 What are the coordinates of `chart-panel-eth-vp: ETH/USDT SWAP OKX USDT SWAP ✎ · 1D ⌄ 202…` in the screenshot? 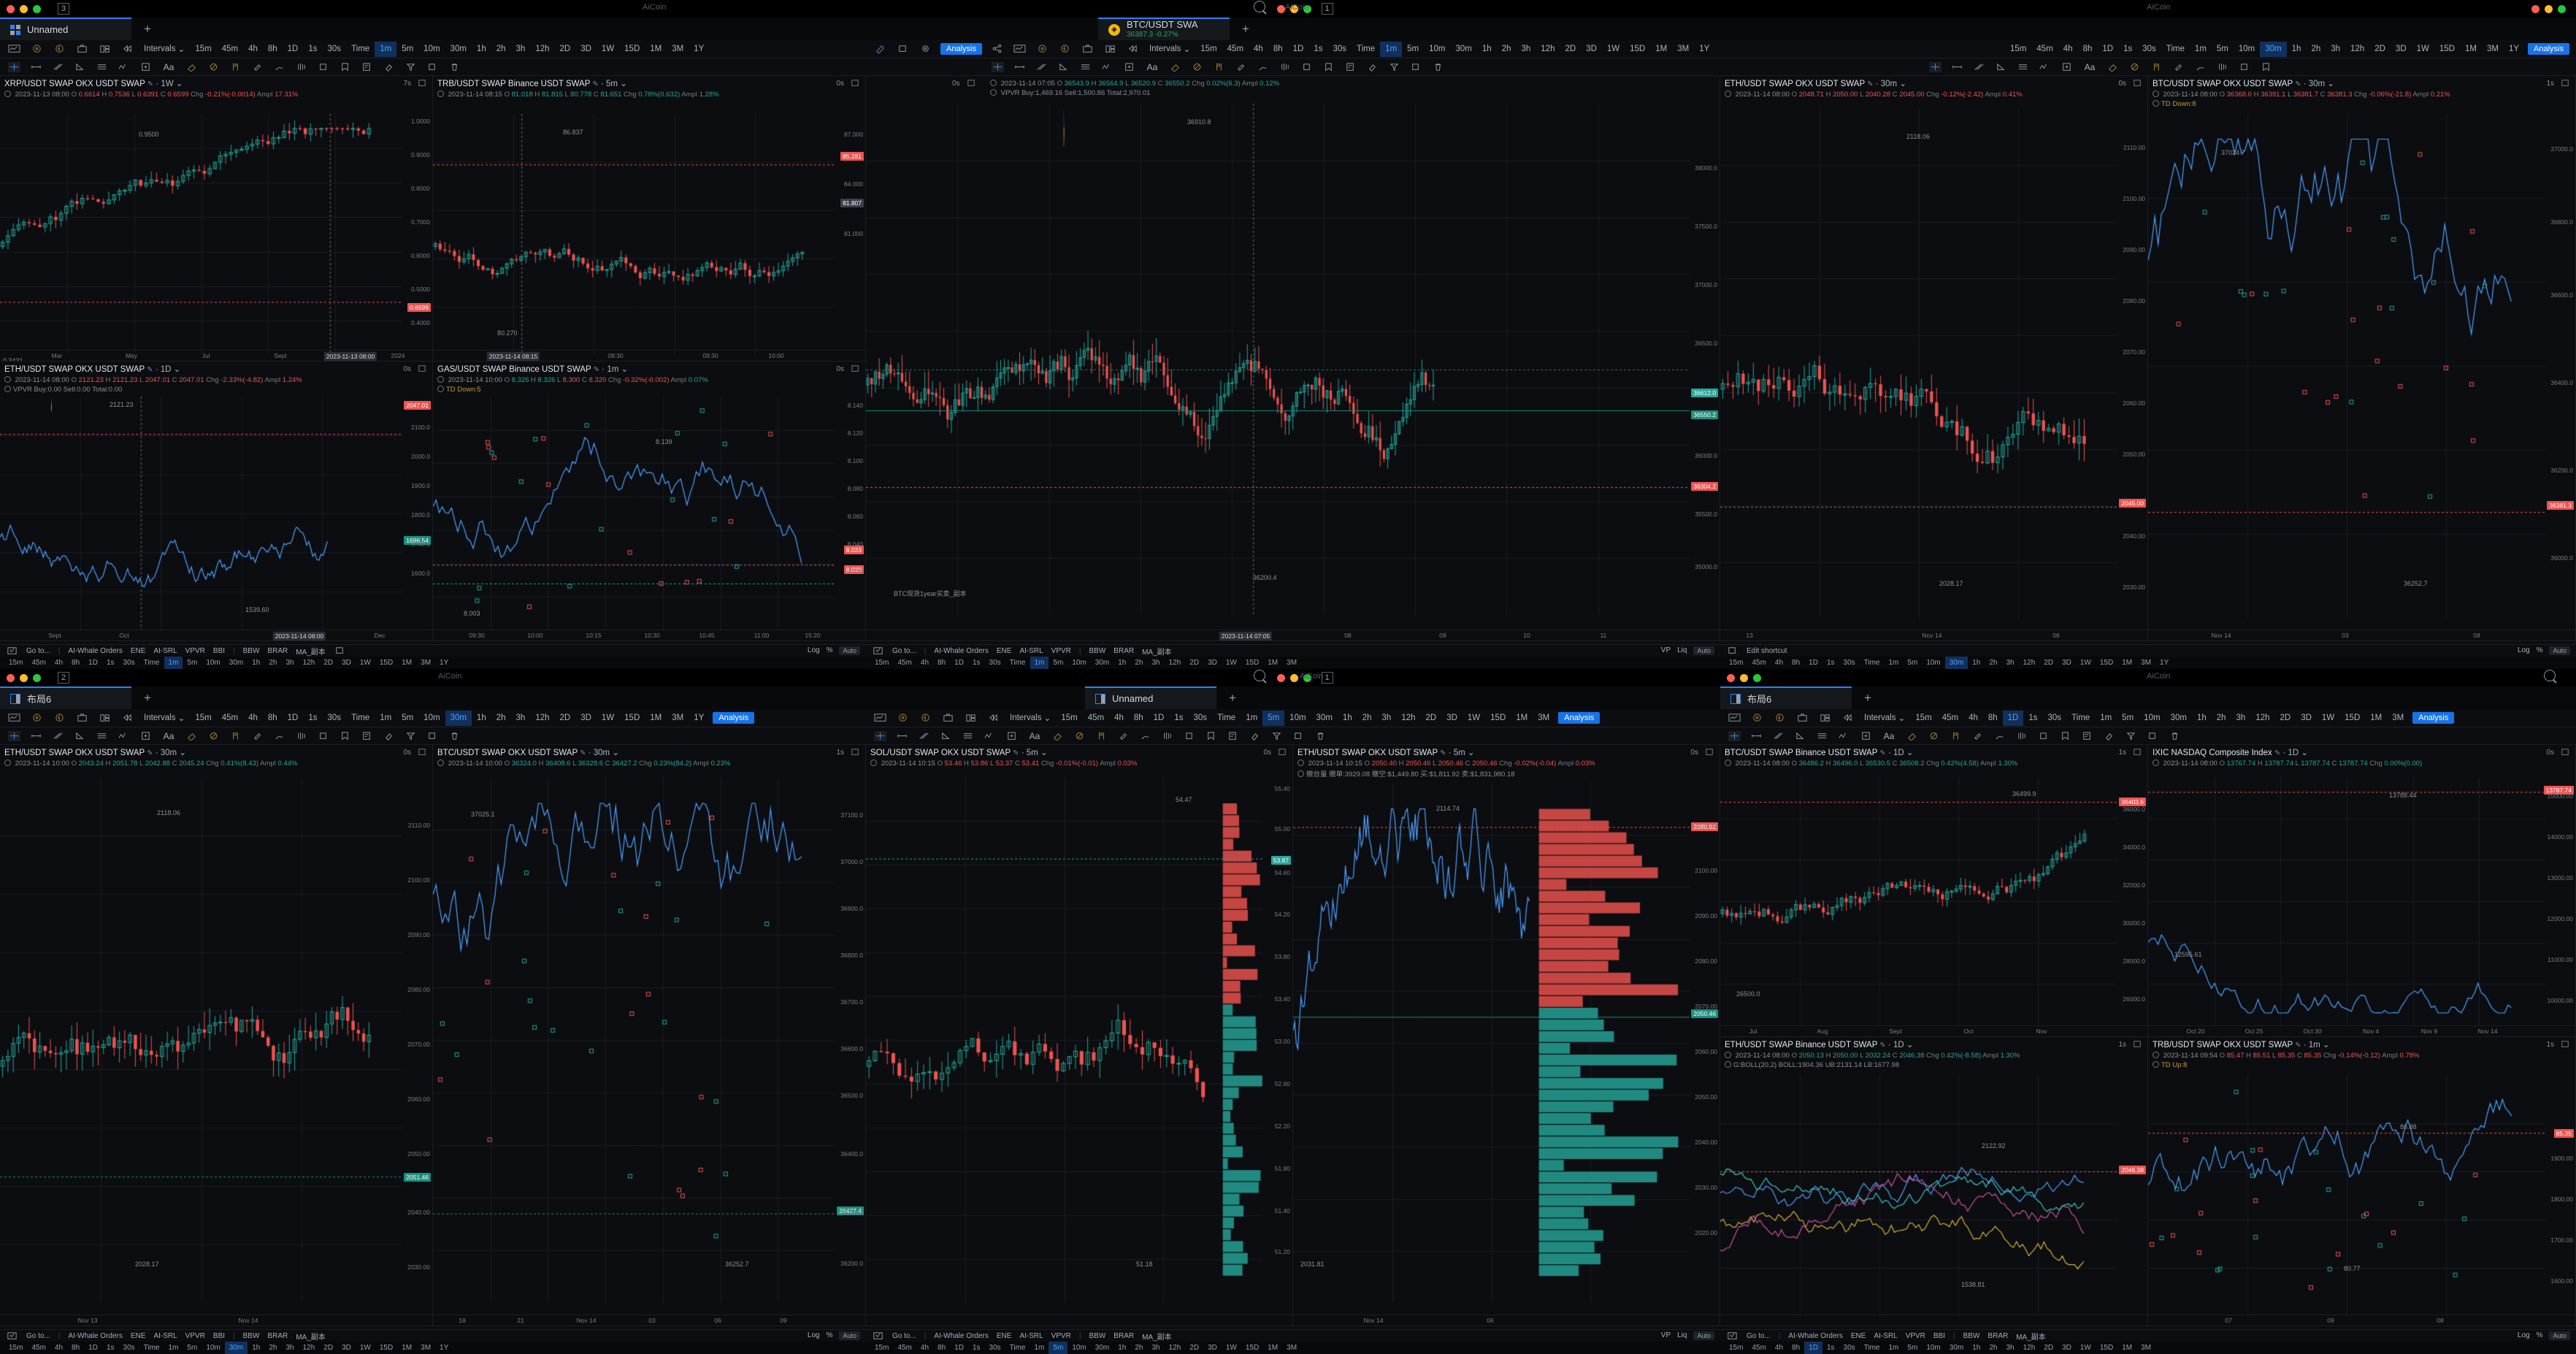 It's located at (217, 501).